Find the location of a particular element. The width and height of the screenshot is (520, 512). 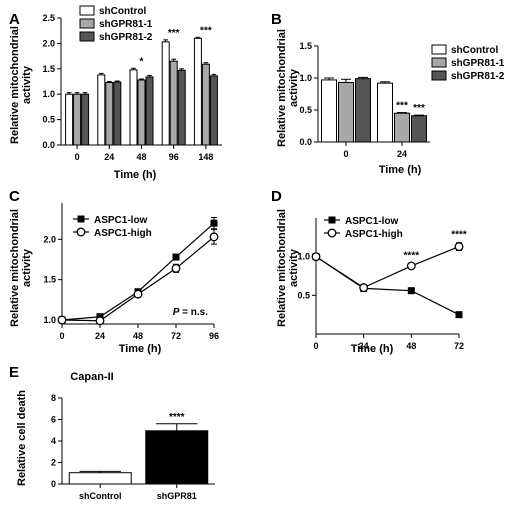

panel-d-legend-label: ASPC1-low is located at coordinates (372, 221).